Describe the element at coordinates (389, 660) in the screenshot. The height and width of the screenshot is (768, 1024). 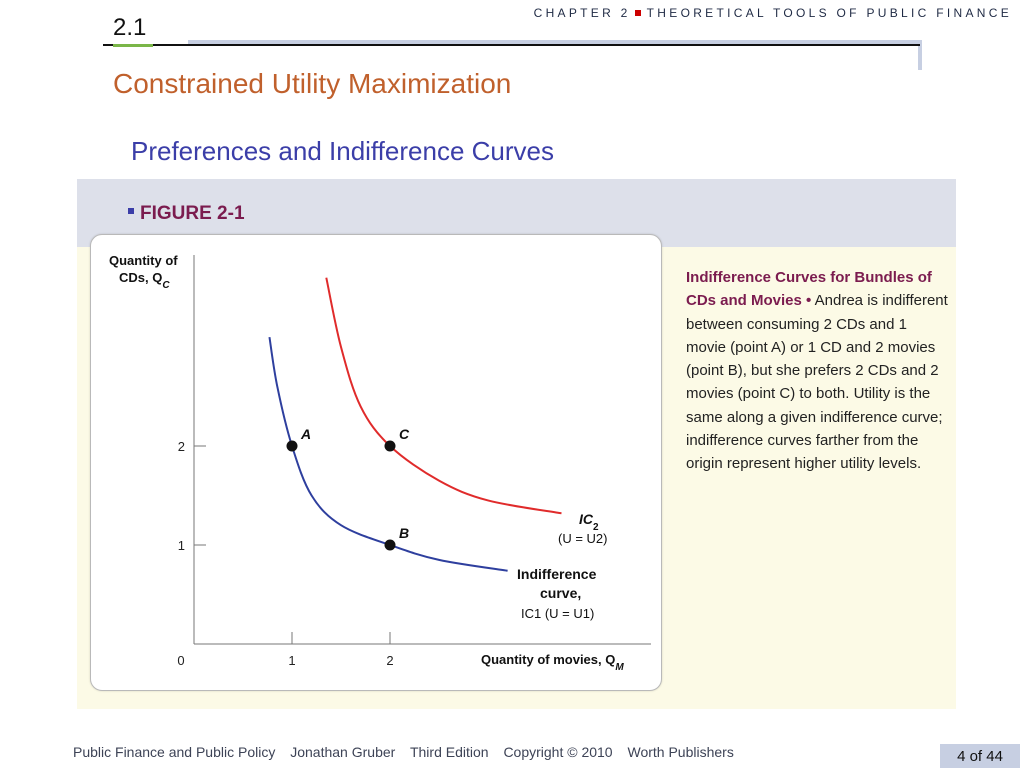
I see `x-tick-label: 2` at that location.